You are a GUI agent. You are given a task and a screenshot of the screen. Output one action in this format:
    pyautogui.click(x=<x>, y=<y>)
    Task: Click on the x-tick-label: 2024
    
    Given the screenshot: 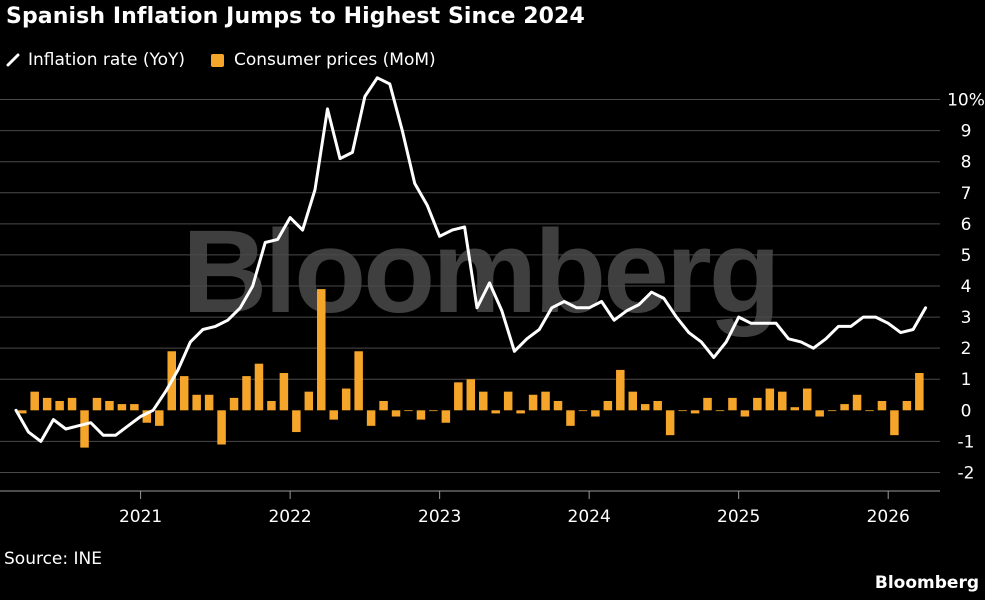 What is the action you would take?
    pyautogui.click(x=589, y=517)
    